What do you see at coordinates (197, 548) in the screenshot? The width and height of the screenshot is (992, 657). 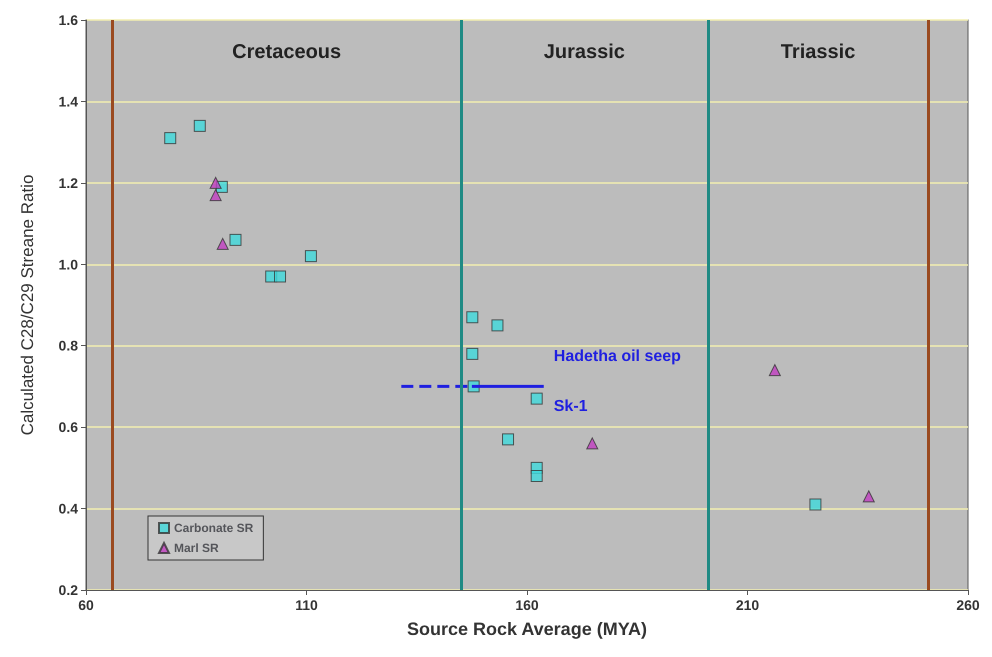 I see `legend-label: Marl SR` at bounding box center [197, 548].